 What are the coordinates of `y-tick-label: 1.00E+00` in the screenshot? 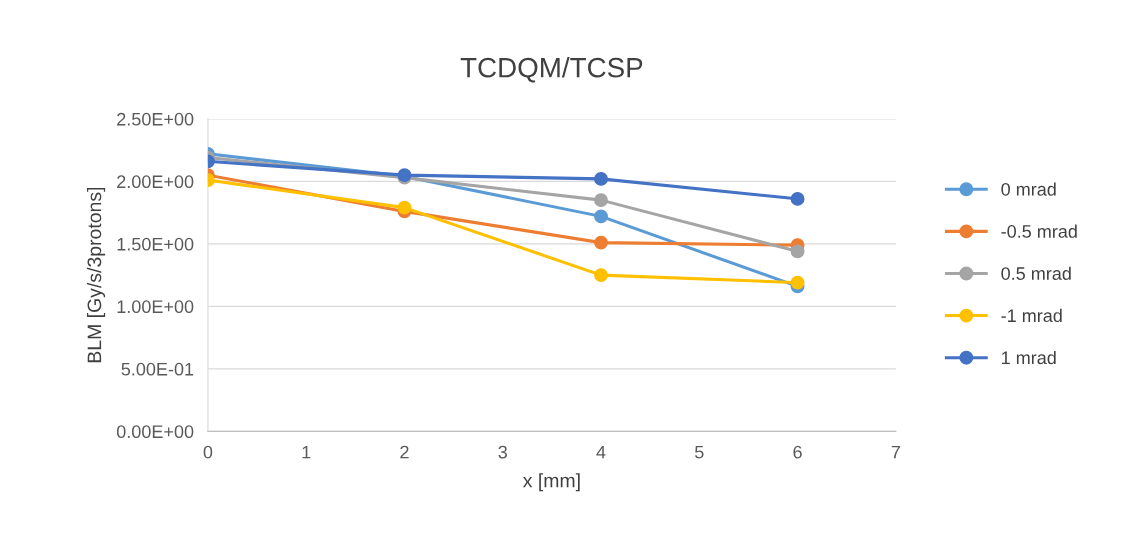 It's located at (155, 307).